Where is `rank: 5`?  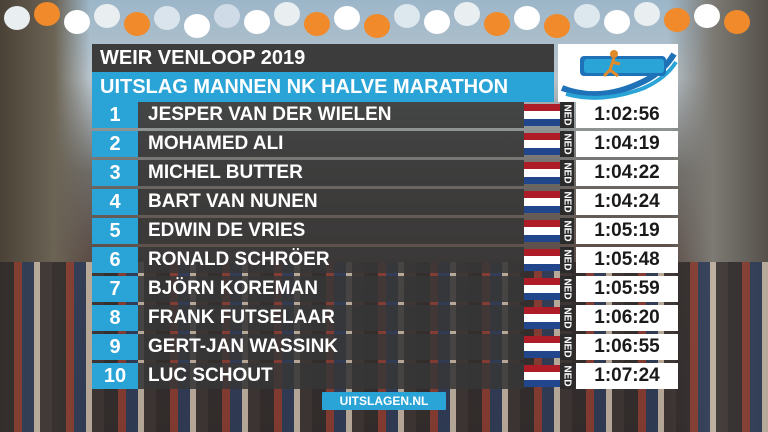
rank: 5 is located at coordinates (115, 231).